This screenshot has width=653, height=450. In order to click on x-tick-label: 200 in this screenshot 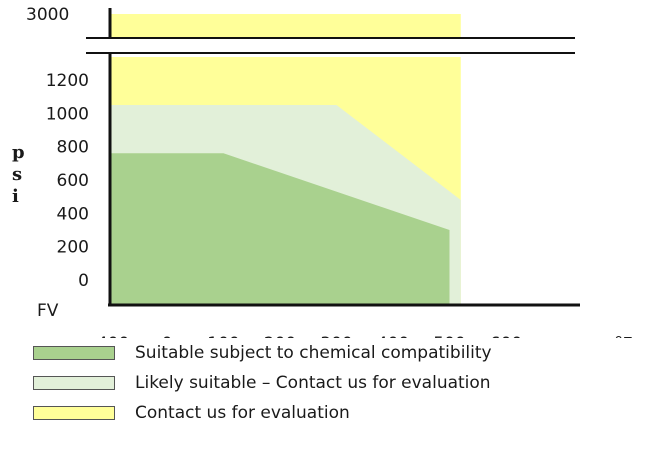, I will do `click(280, 336)`.